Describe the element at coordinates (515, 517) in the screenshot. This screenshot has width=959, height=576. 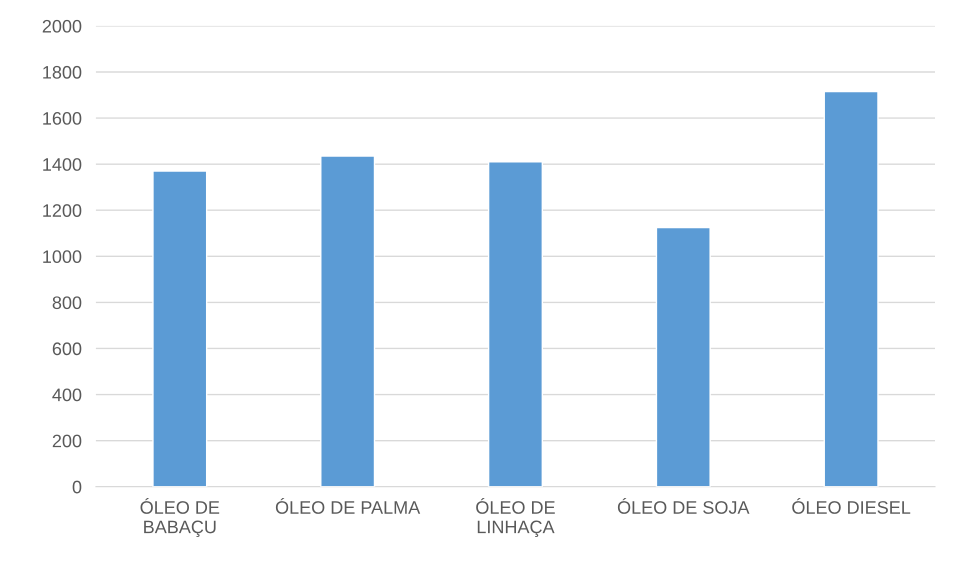
I see `x-tick-label: ÓLEO DE LINHAÇA` at that location.